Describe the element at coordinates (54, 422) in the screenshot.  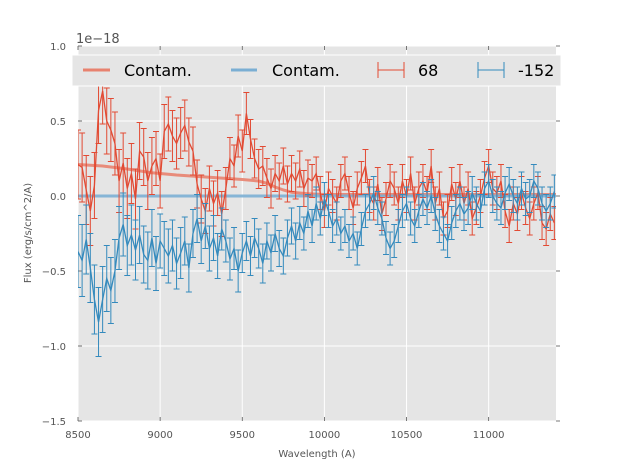
I see `y-tick-label: −1.5` at that location.